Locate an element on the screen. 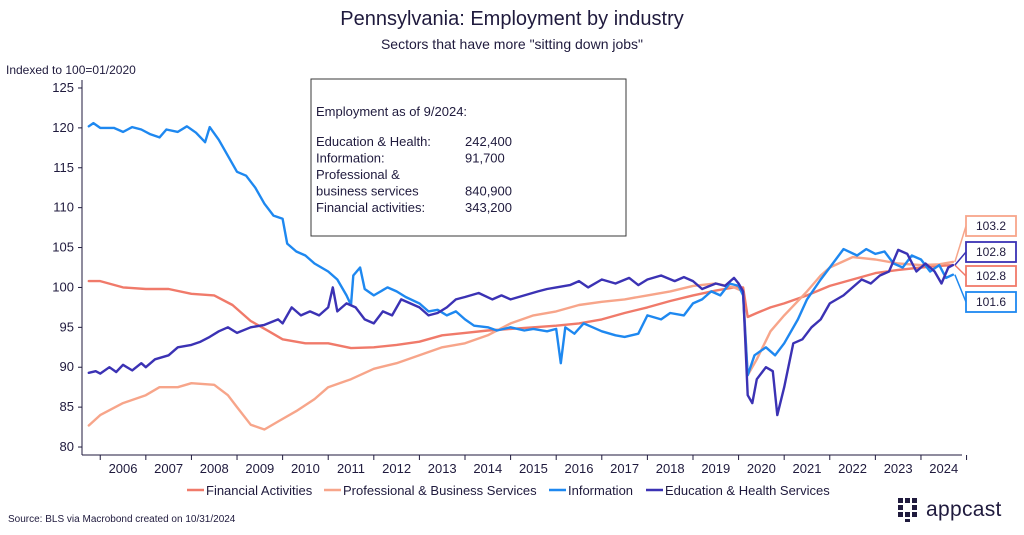  x-tick-label: 2018 is located at coordinates (670, 468).